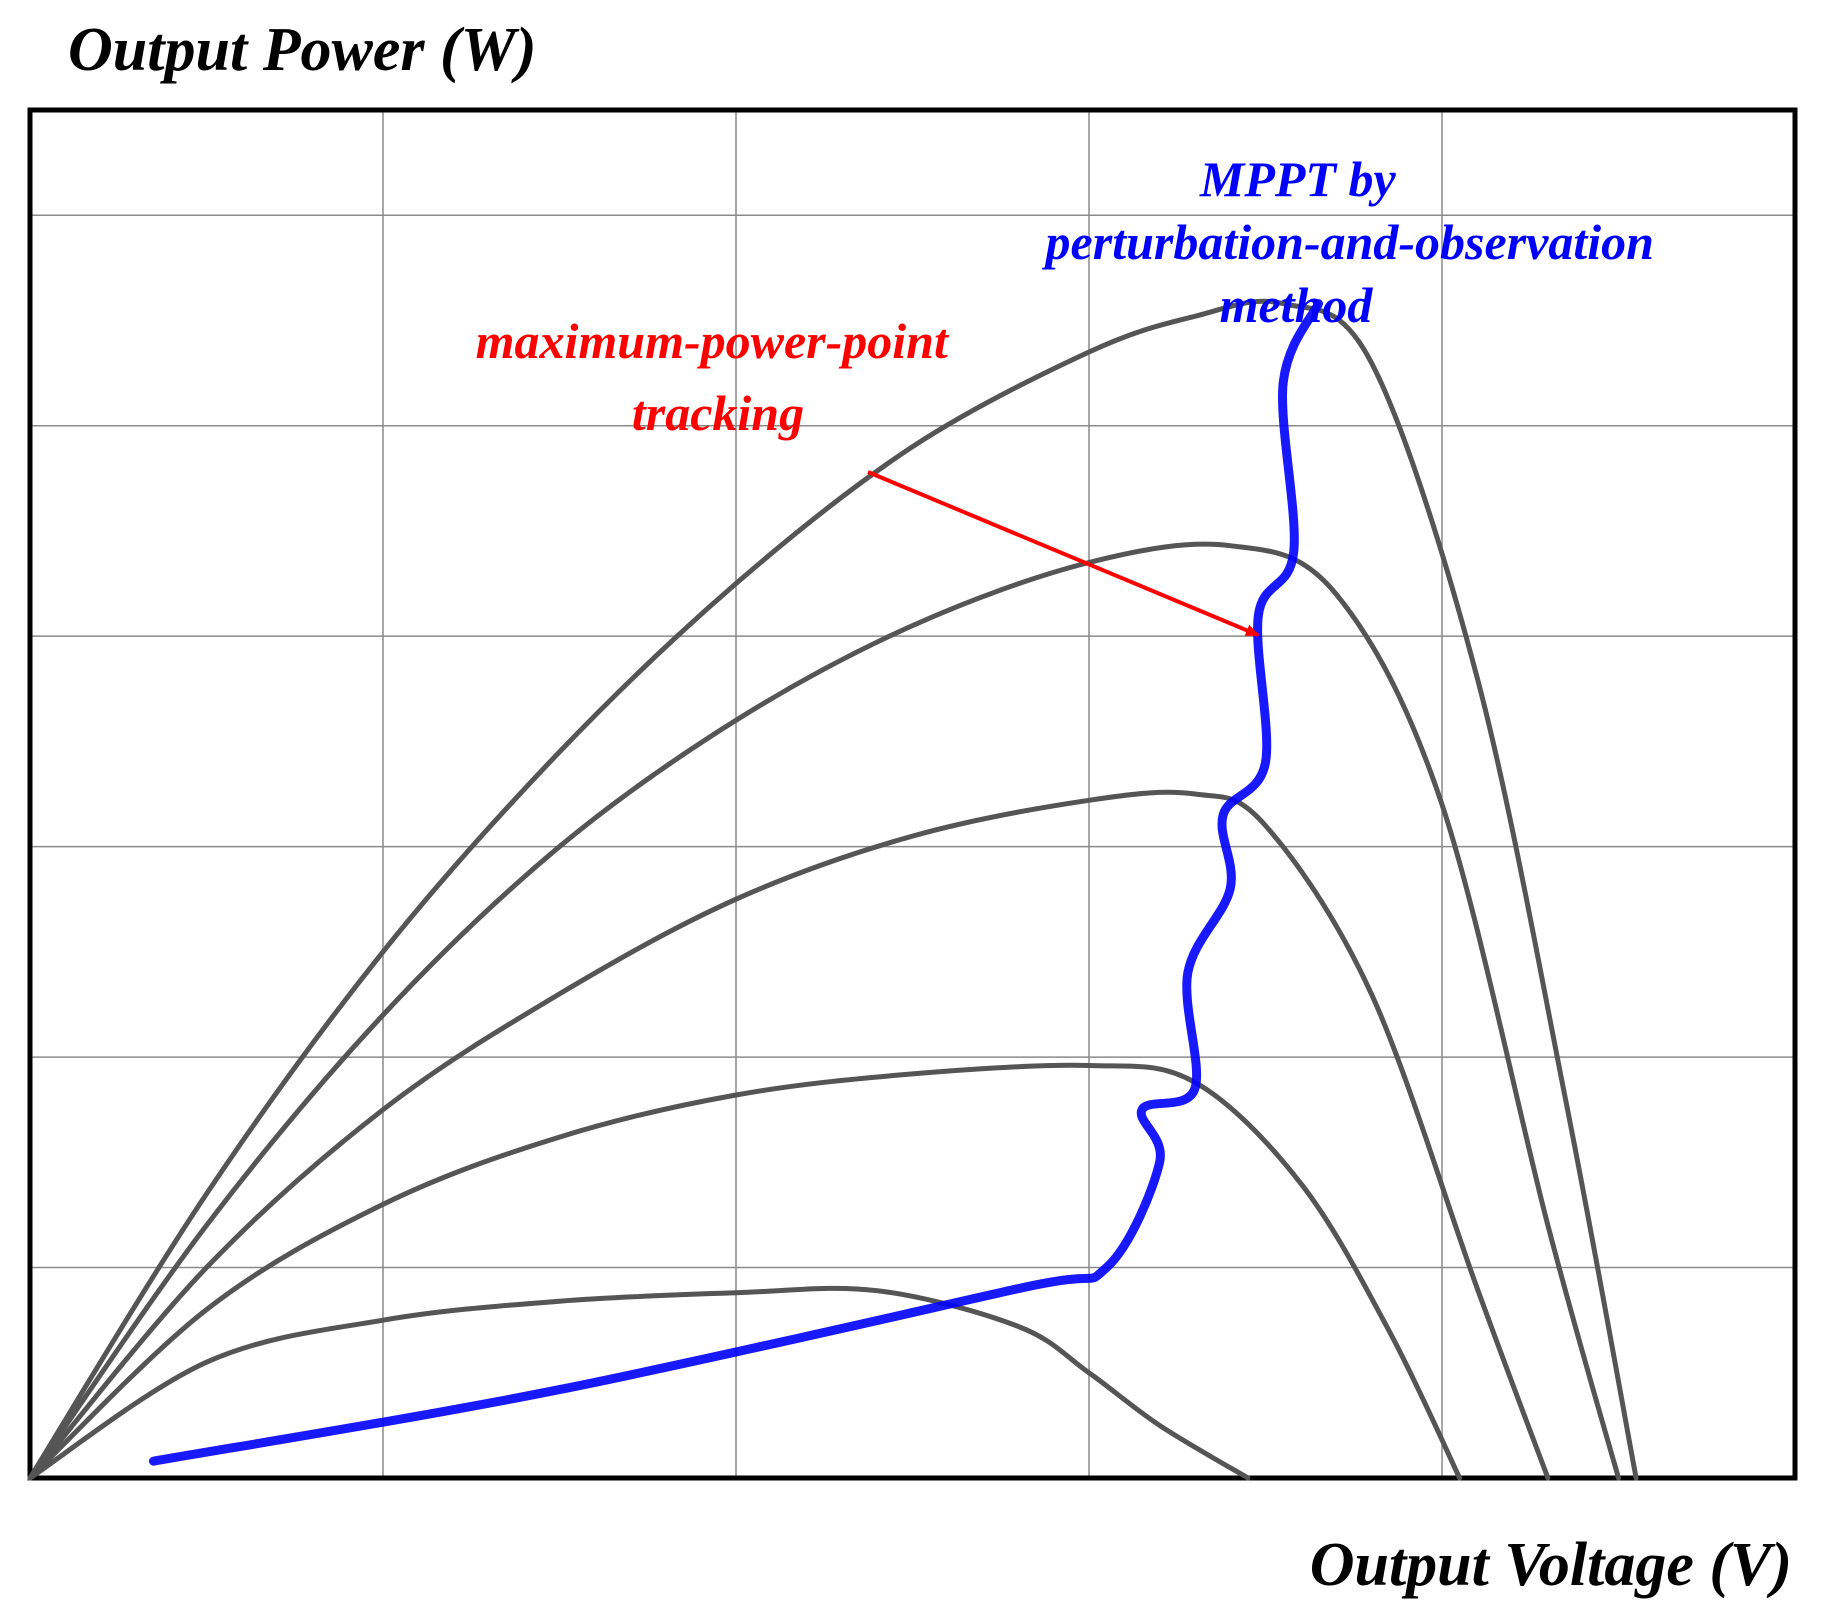 The width and height of the screenshot is (1824, 1611). I want to click on mpp-tracking-annotation-line-1: maximum-power-point, so click(713, 341).